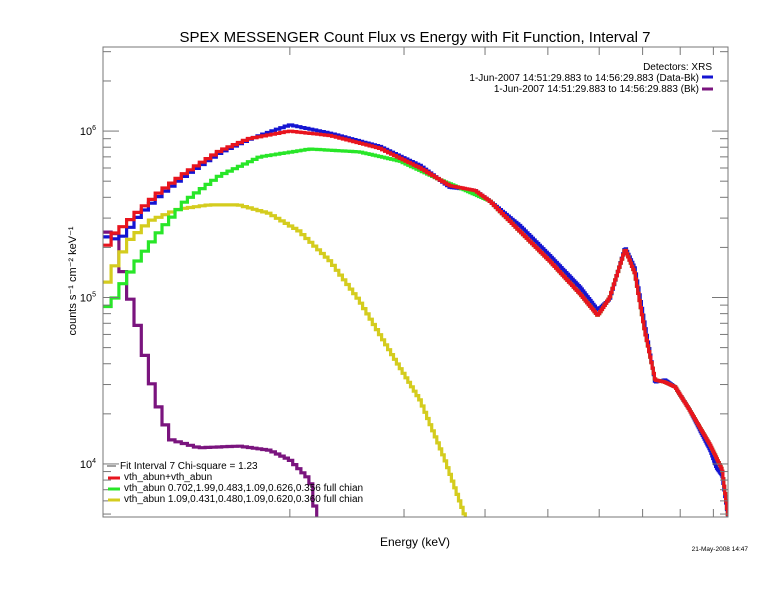 Image resolution: width=775 pixels, height=599 pixels. What do you see at coordinates (677, 67) in the screenshot?
I see `top-legend-header: Detectors: XRS` at bounding box center [677, 67].